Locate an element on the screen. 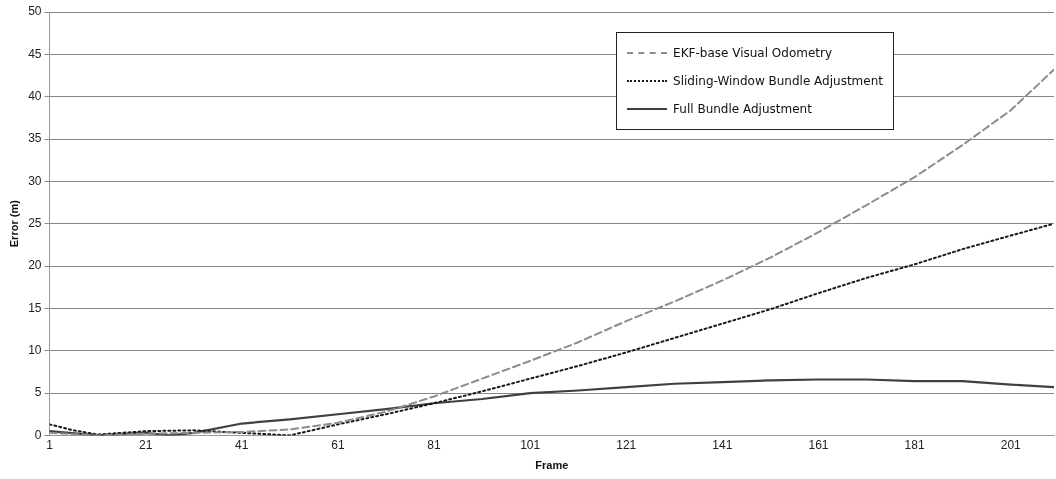 The width and height of the screenshot is (1056, 479). y-tick-label: 45 is located at coordinates (35, 53).